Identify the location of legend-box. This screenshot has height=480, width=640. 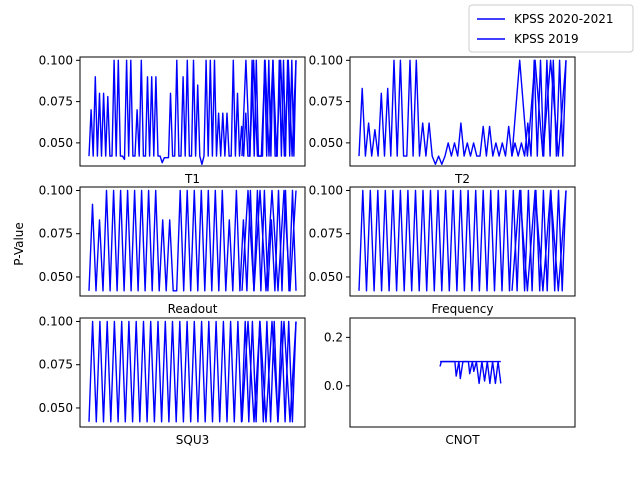
(551, 28).